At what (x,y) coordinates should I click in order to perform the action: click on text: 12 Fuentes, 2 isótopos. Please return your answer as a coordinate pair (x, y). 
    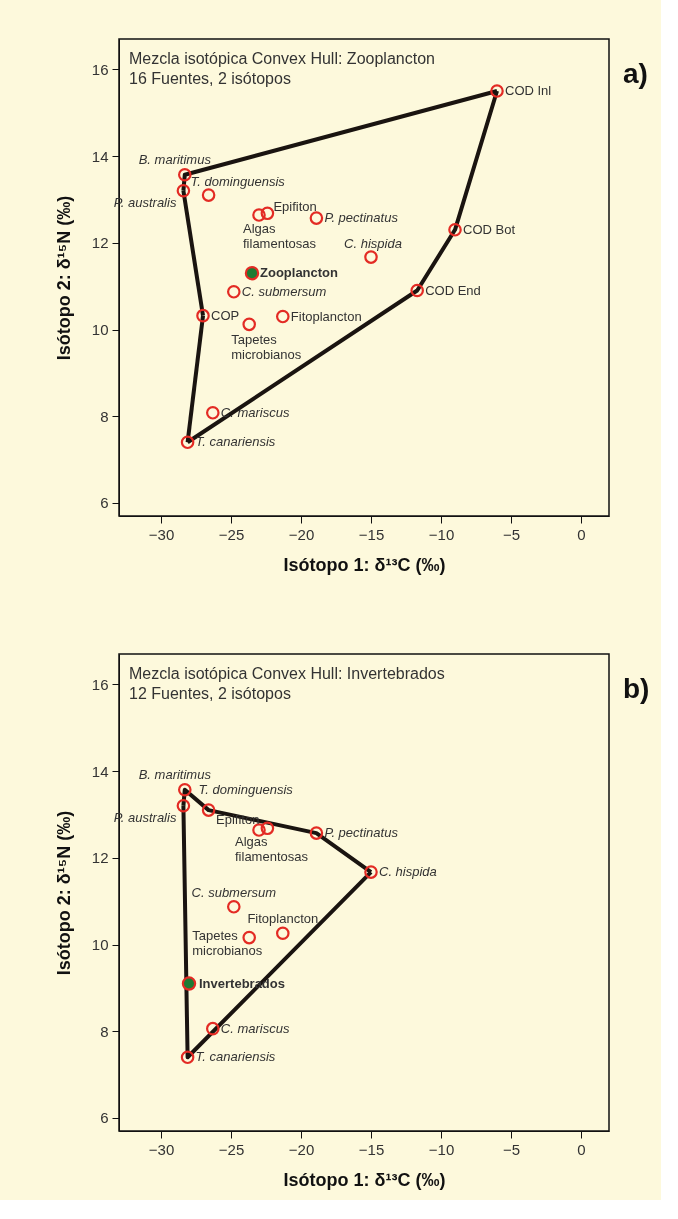
    Looking at the image, I should click on (210, 693).